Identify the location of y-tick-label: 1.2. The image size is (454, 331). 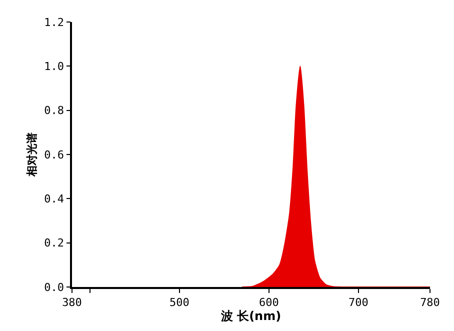
(54, 22).